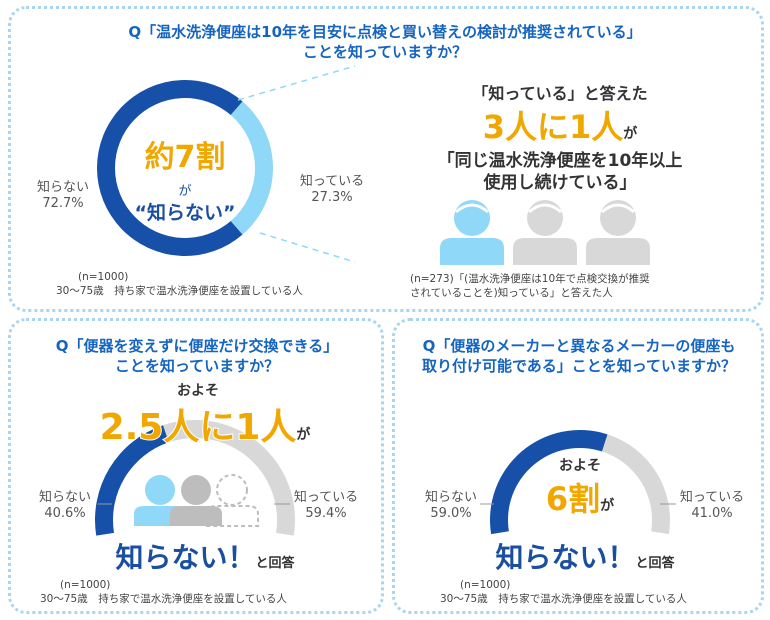  I want to click on bl-slice-shitteiru, so click(229, 478).